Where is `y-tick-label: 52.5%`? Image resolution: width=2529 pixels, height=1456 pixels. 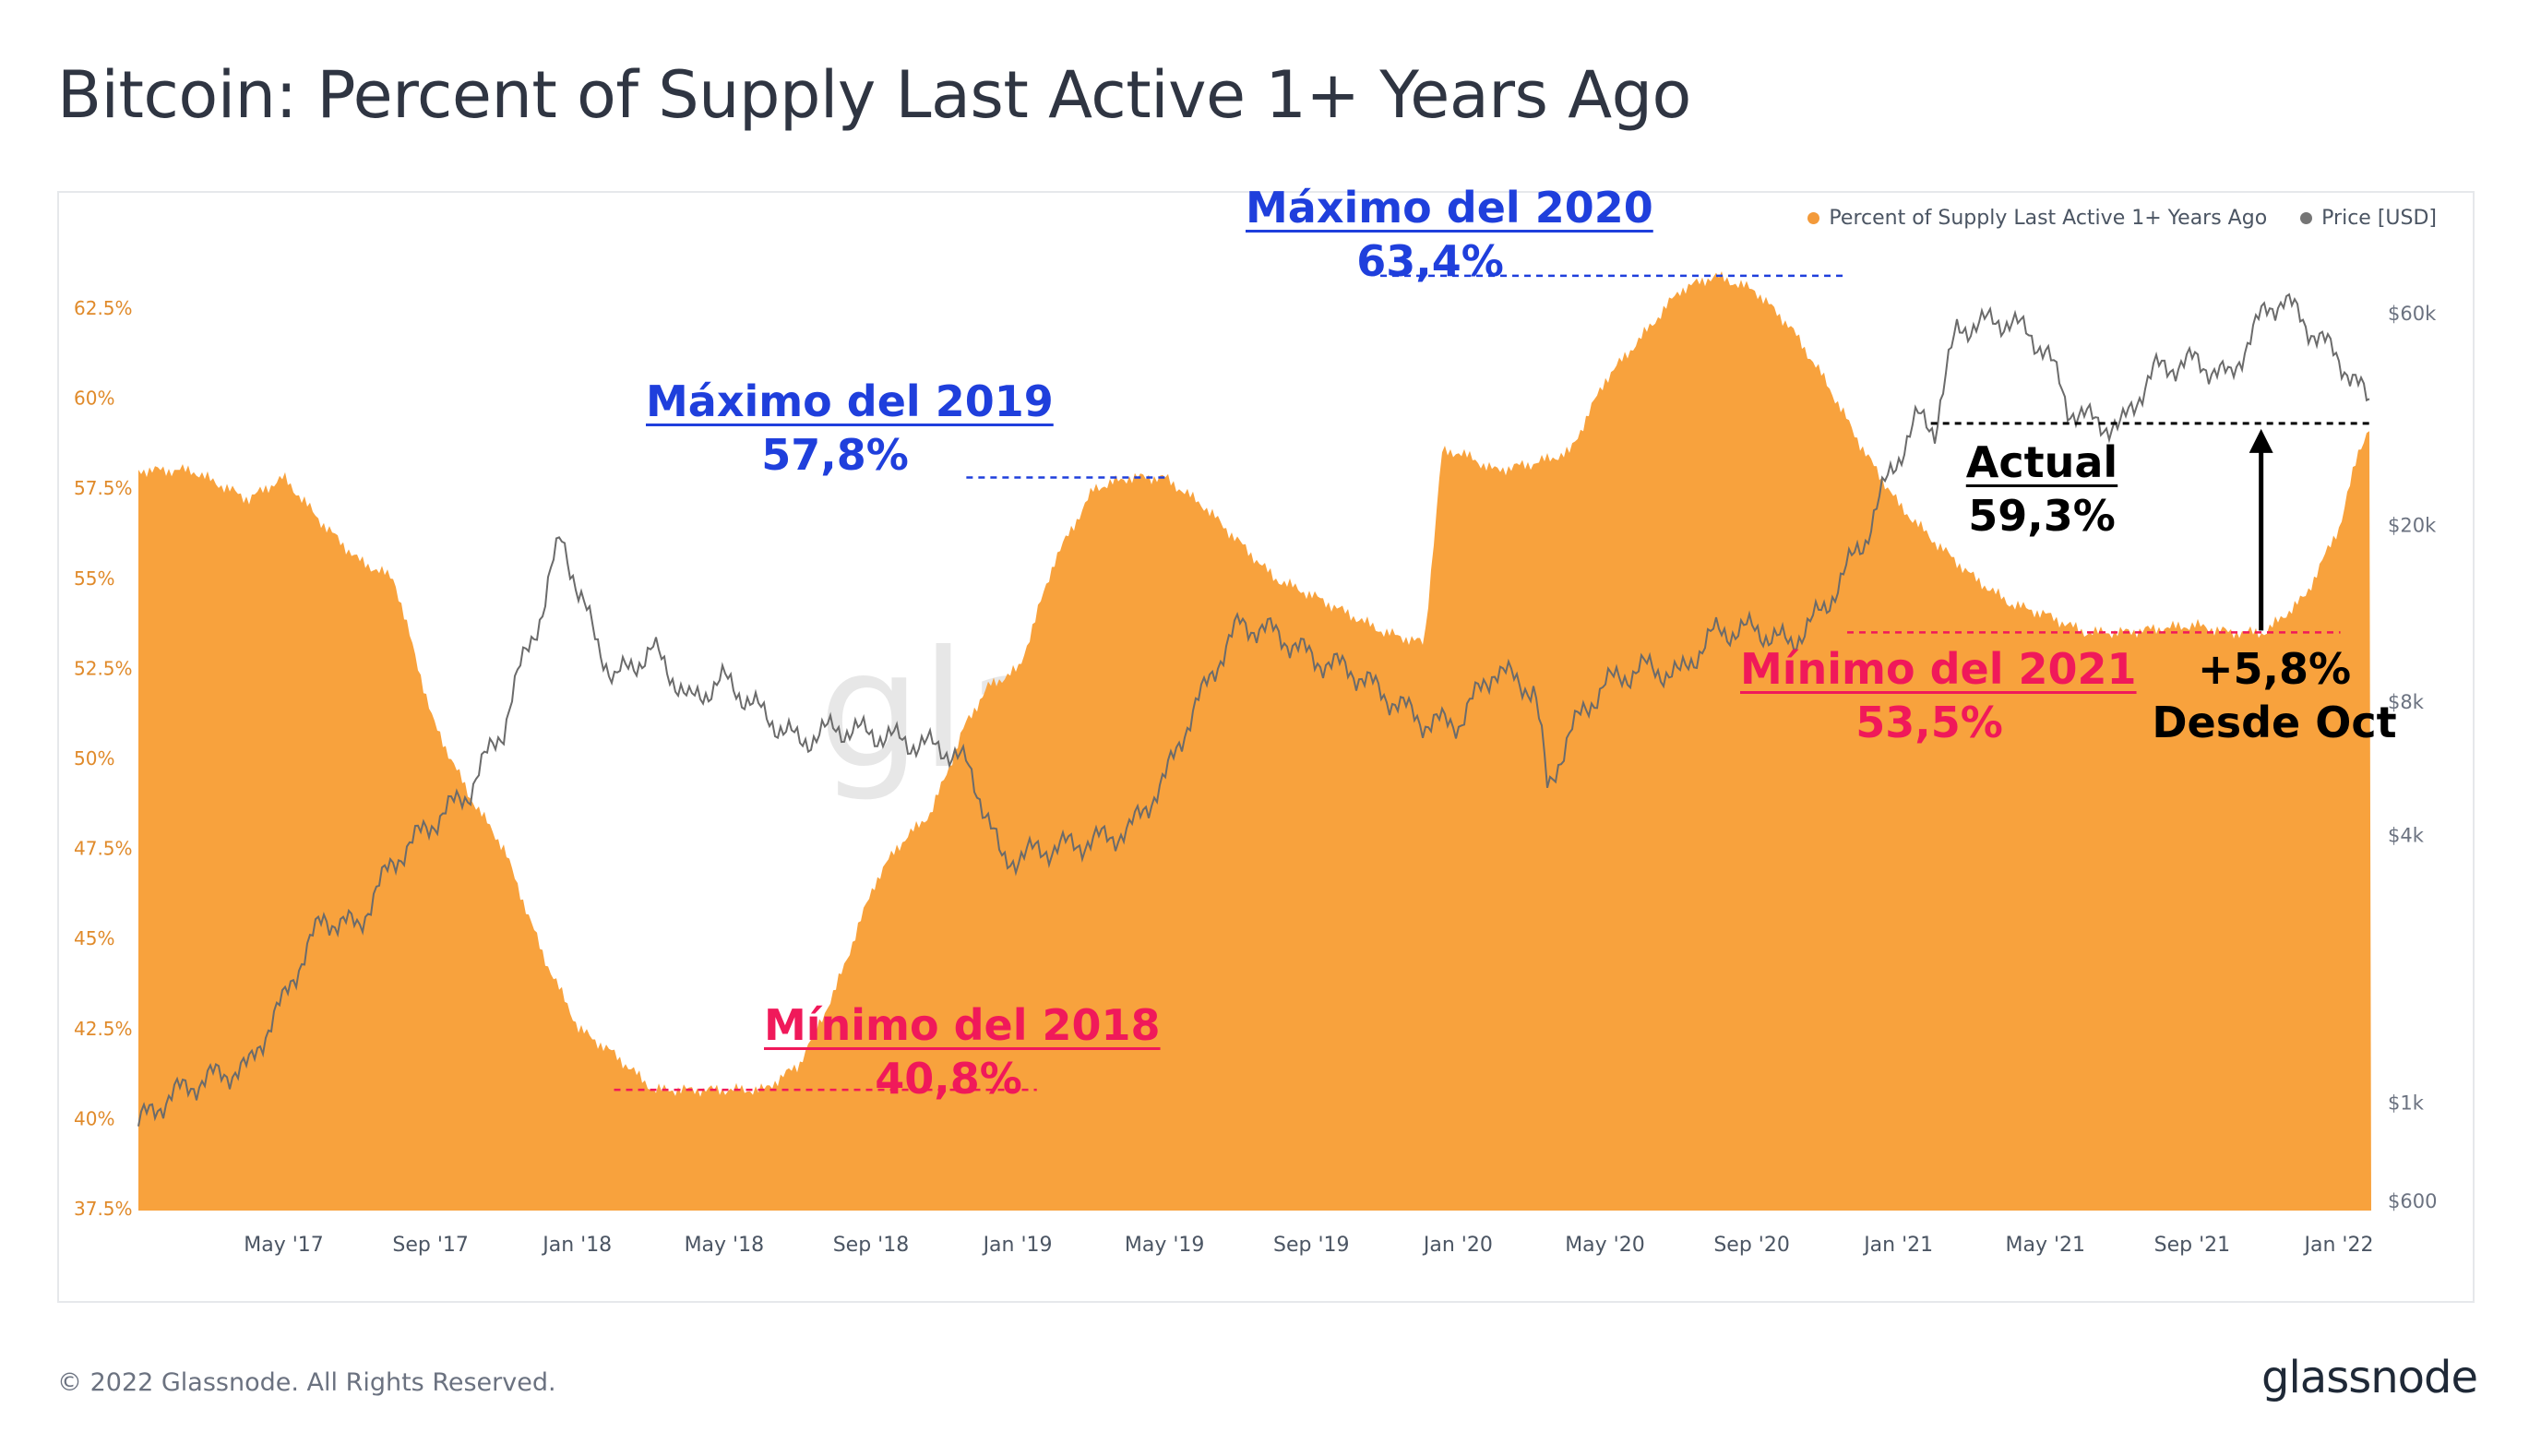 y-tick-label: 52.5% is located at coordinates (103, 668).